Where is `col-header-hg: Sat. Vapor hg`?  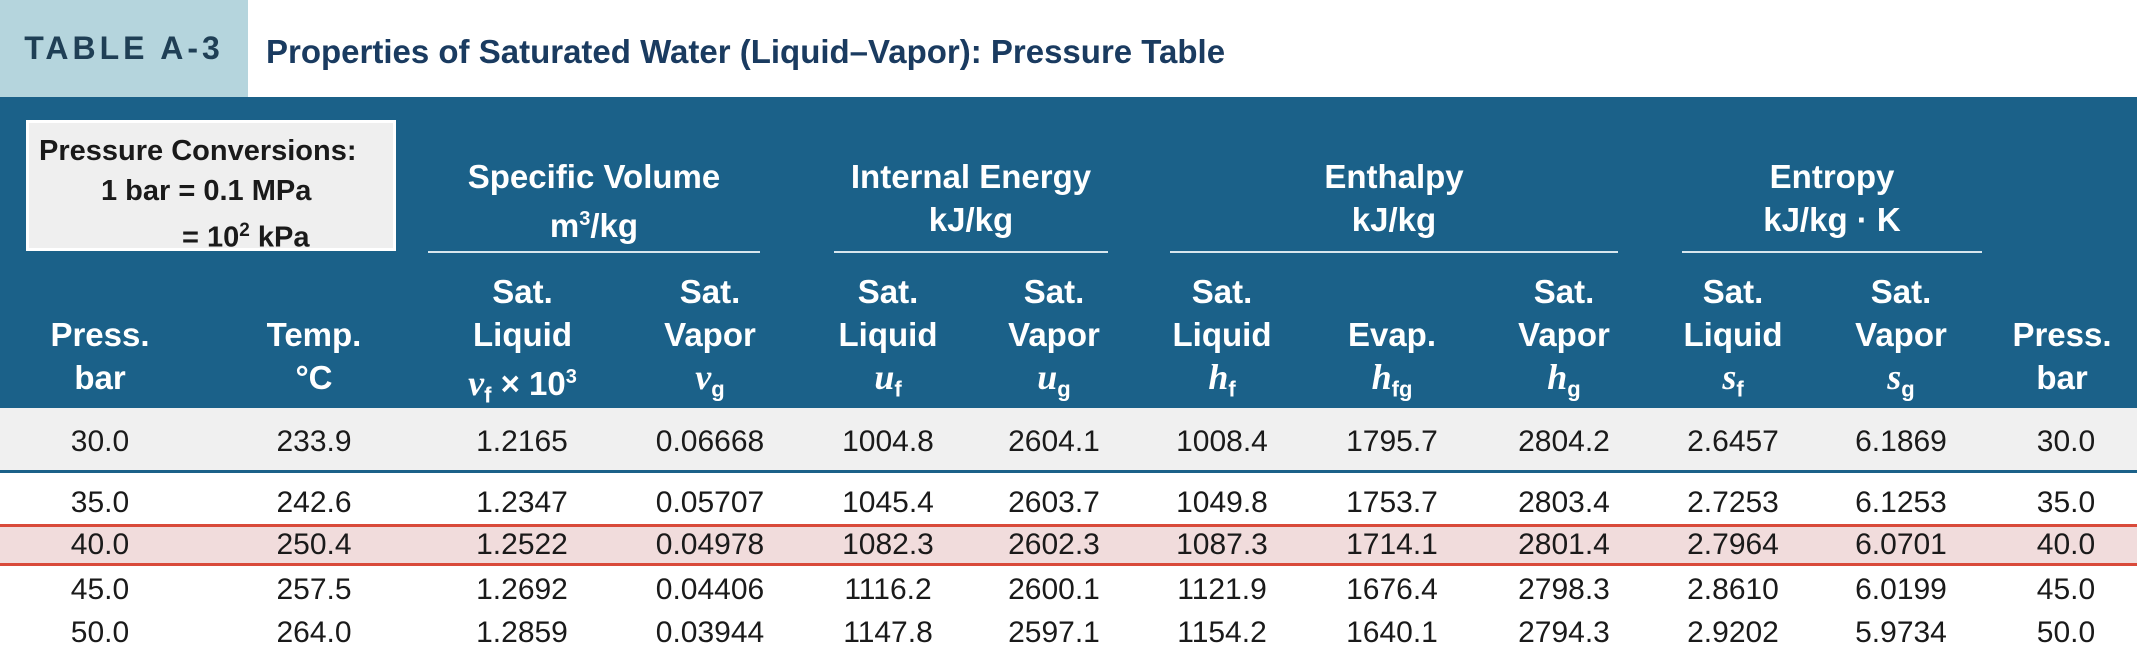 col-header-hg: Sat. Vapor hg is located at coordinates (1564, 337).